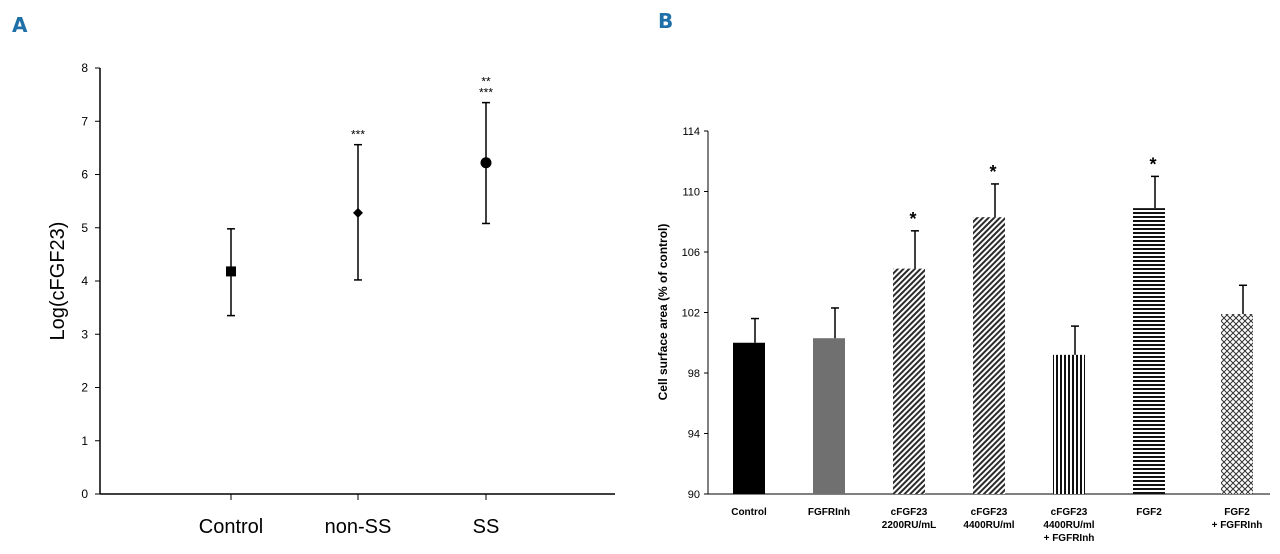 Image resolution: width=1280 pixels, height=554 pixels. What do you see at coordinates (691, 193) in the screenshot?
I see `y-tick-label-b: 110` at bounding box center [691, 193].